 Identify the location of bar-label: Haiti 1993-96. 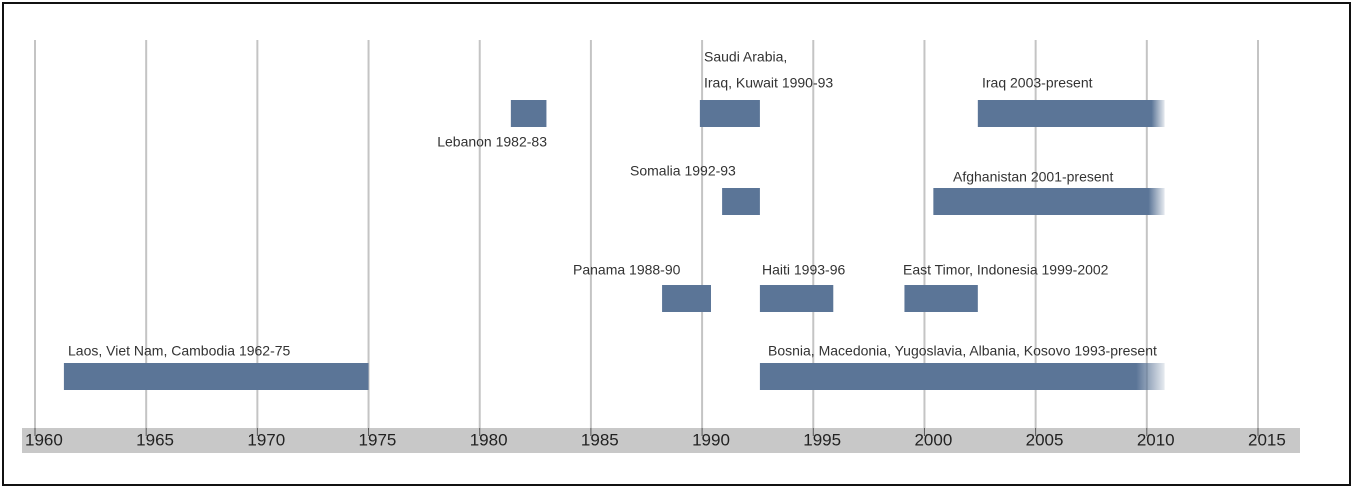
(803, 270).